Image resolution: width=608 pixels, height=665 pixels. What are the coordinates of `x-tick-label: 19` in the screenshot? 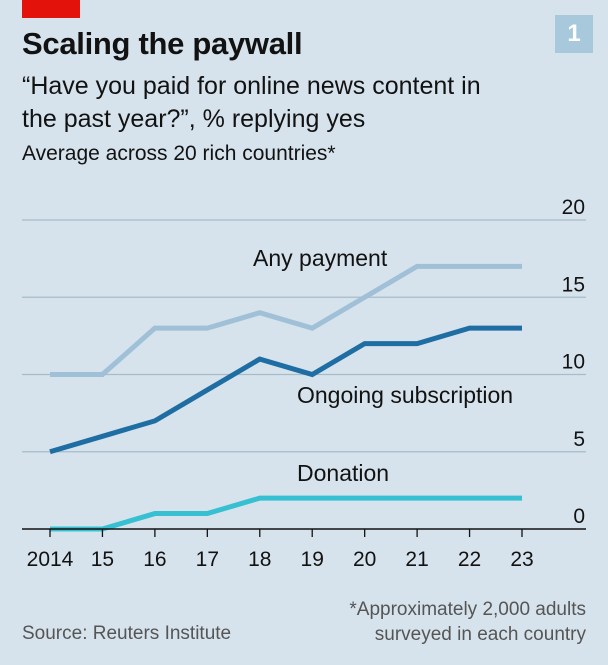 It's located at (312, 559).